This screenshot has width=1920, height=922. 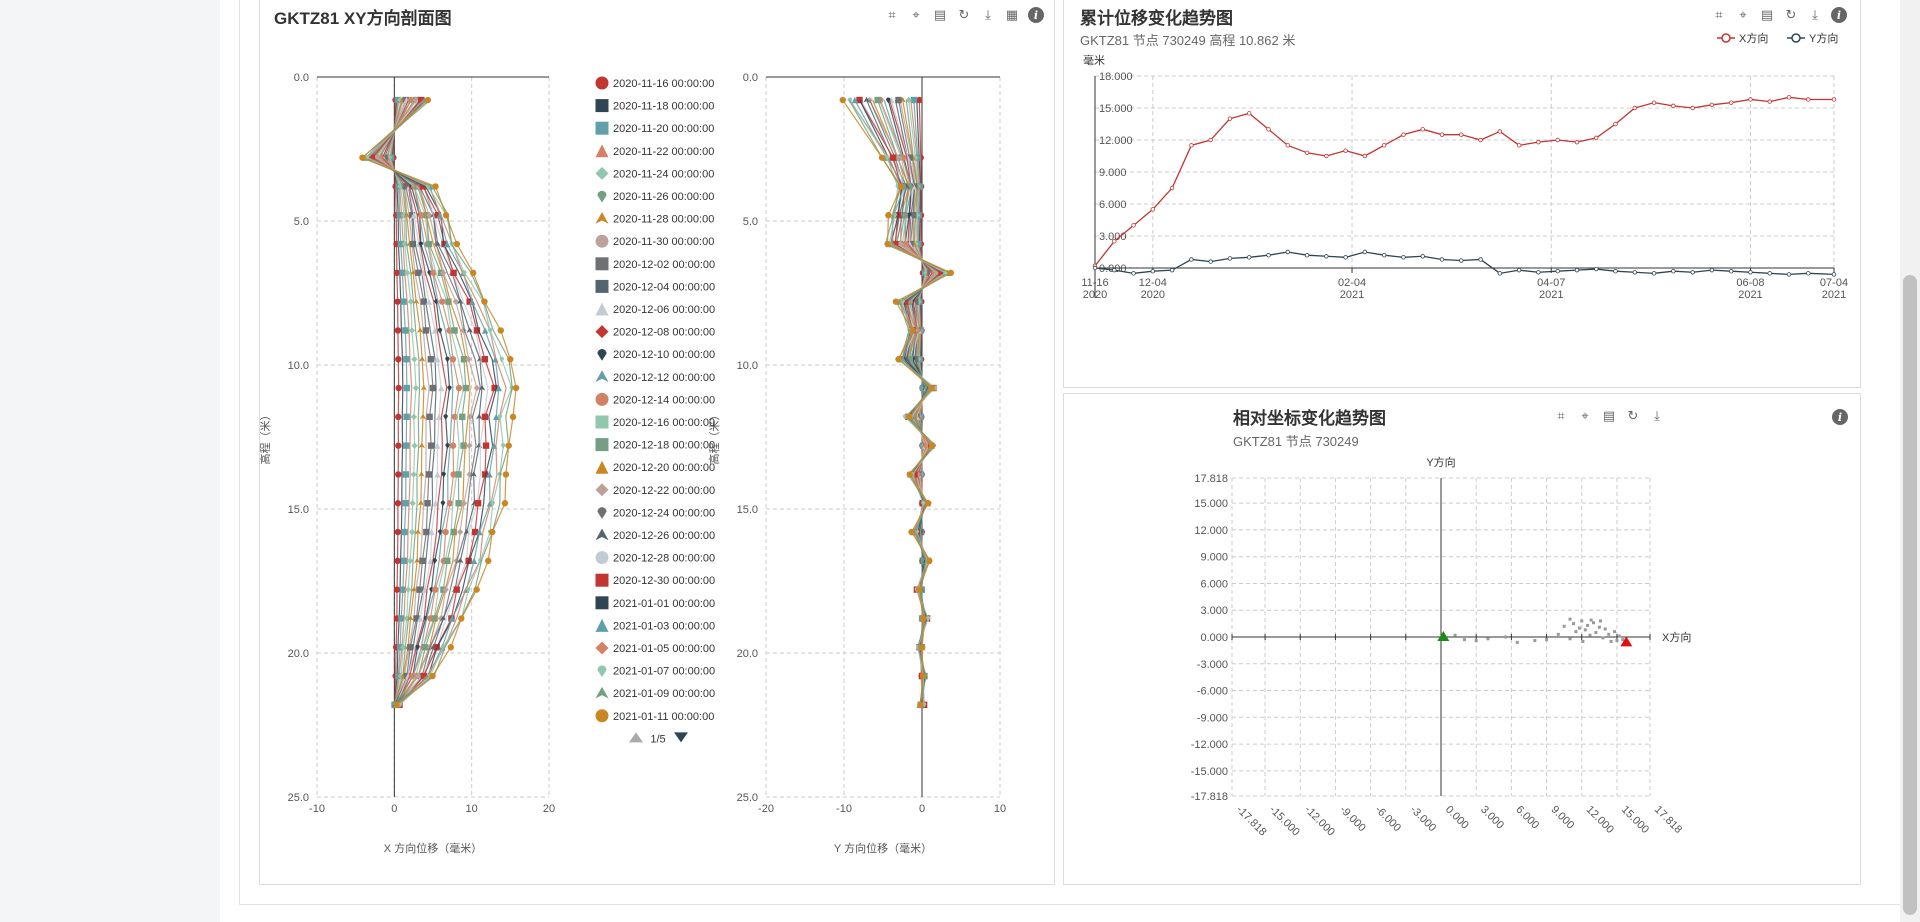 What do you see at coordinates (664, 559) in the screenshot?
I see `legend-item-label: 2020-12-28 00:00:00` at bounding box center [664, 559].